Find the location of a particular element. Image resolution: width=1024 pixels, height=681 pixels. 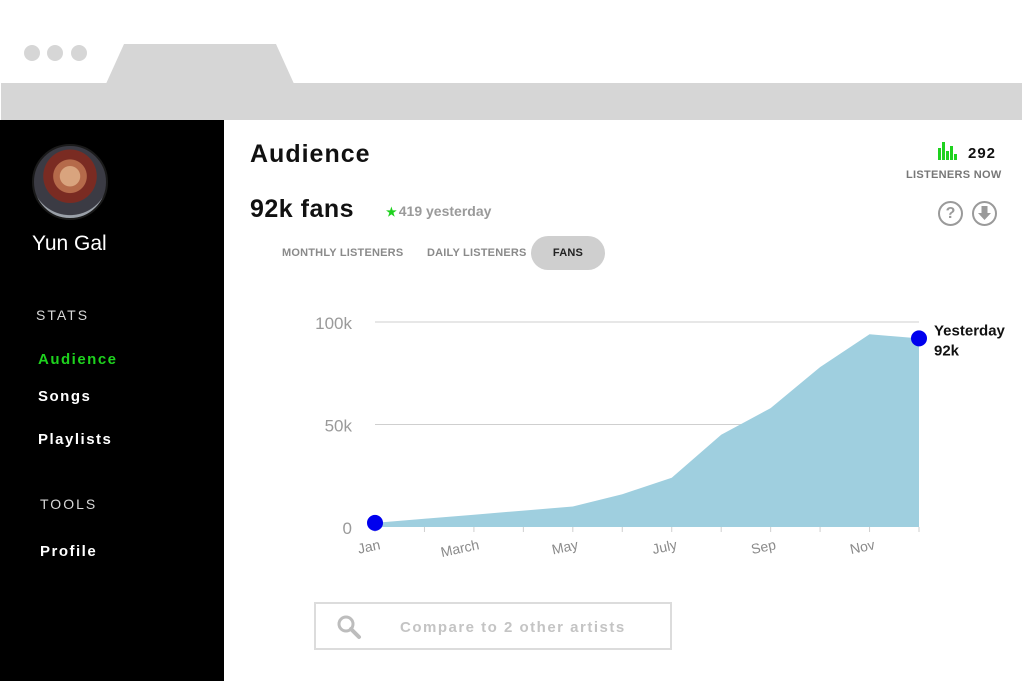

search-icon is located at coordinates (349, 627).